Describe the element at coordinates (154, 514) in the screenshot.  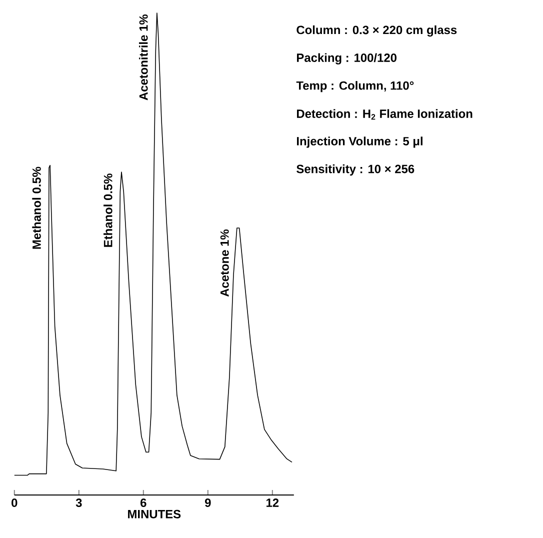
I see `x-axis-title: MINUTES` at that location.